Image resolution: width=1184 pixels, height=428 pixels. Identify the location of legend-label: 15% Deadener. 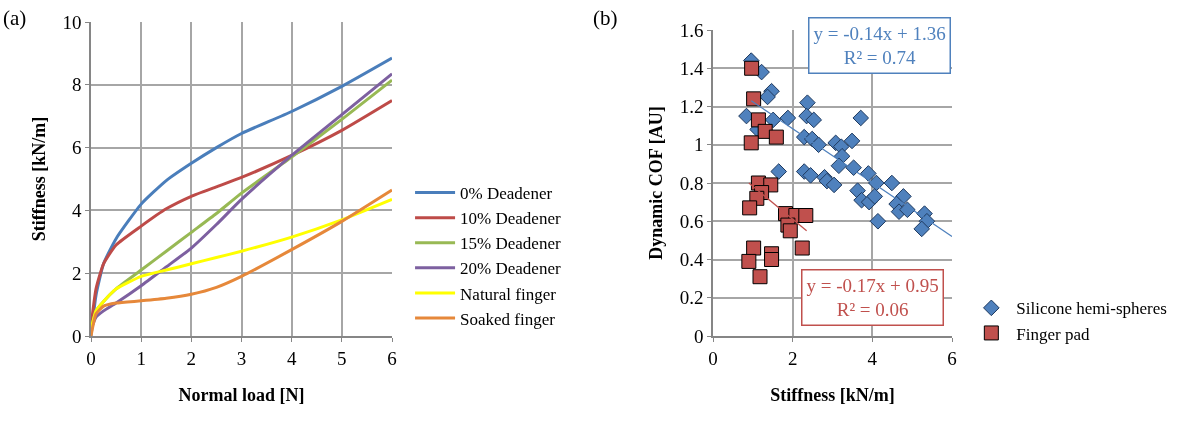
(510, 244).